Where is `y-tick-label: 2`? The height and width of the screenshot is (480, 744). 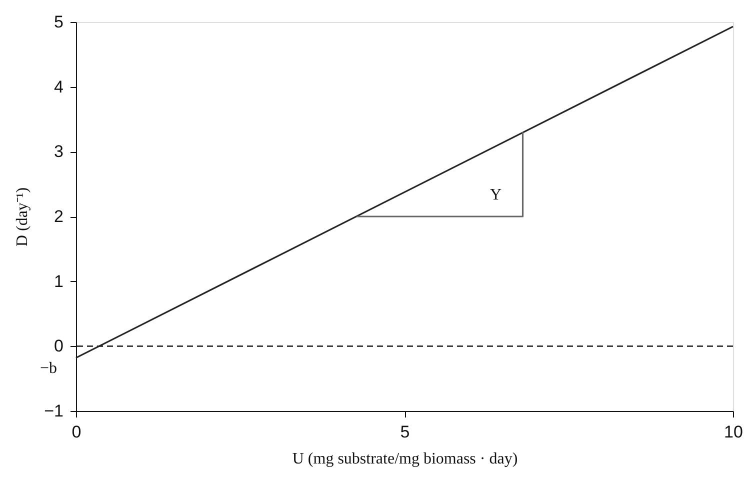
y-tick-label: 2 is located at coordinates (59, 216).